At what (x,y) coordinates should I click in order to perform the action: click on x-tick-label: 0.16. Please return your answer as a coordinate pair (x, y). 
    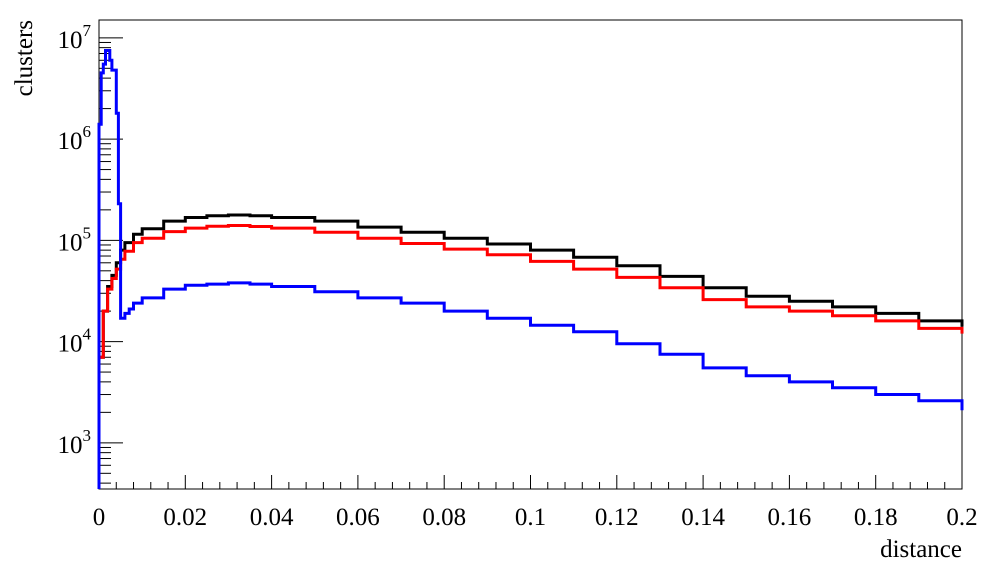
    Looking at the image, I should click on (790, 517).